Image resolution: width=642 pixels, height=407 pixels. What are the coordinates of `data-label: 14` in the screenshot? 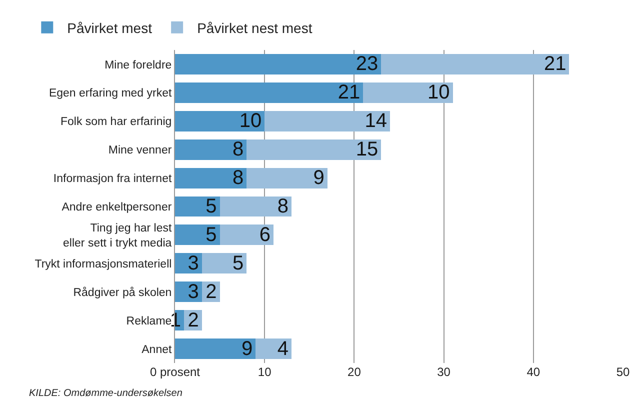 It's located at (376, 121).